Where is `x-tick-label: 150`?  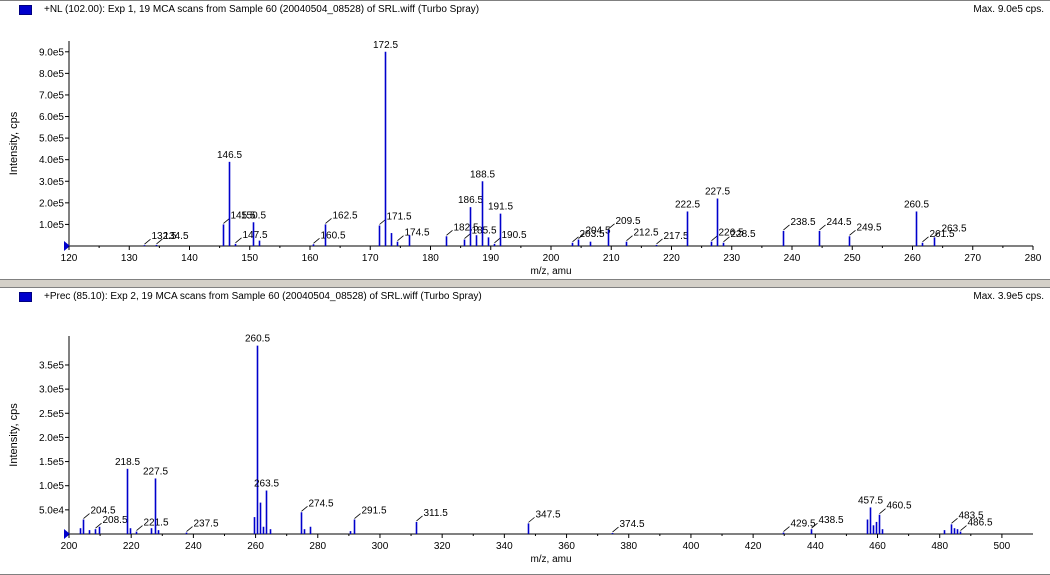 x-tick-label: 150 is located at coordinates (249, 258).